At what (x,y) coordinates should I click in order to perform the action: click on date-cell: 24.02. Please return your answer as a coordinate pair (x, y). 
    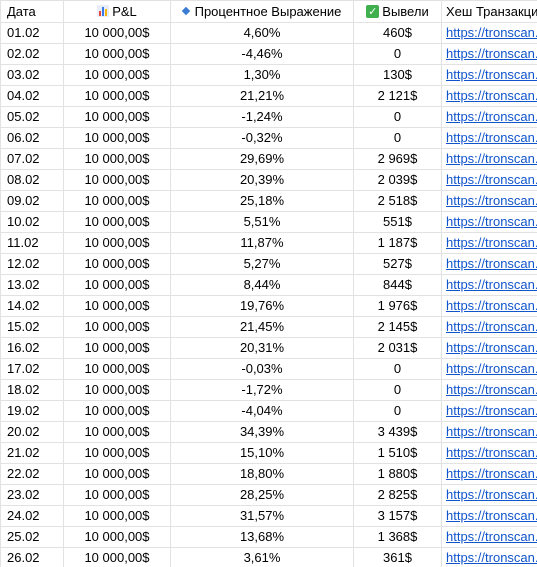
    Looking at the image, I should click on (32, 516).